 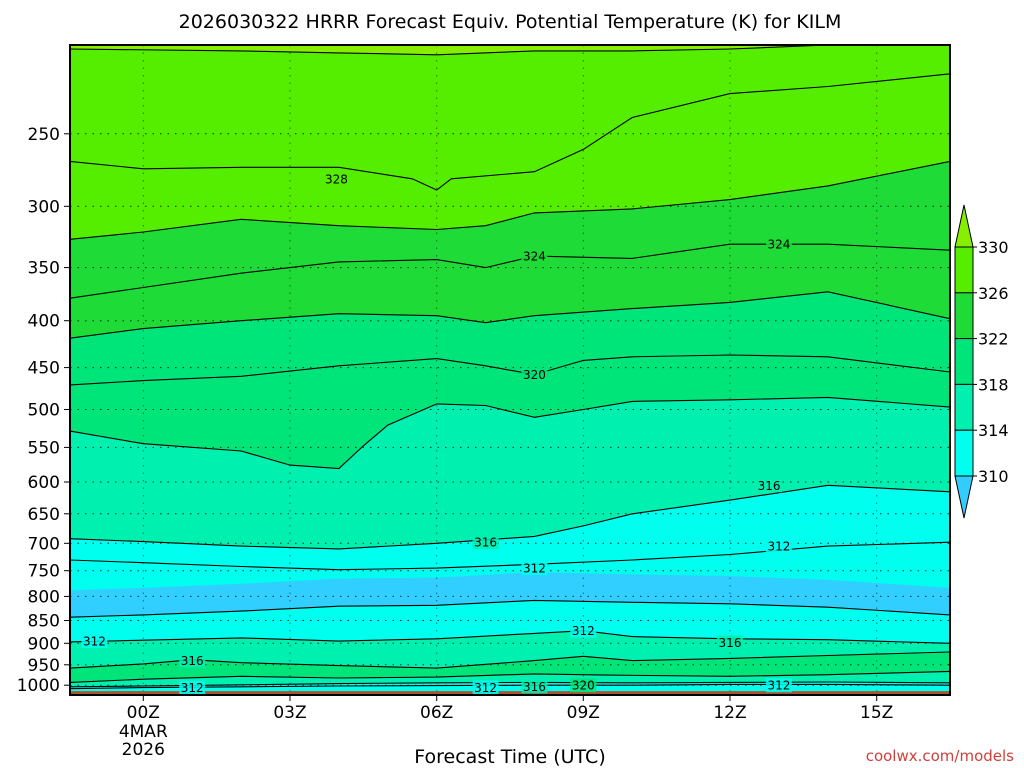 I want to click on x-tick-sublabel: 2026, so click(x=143, y=750).